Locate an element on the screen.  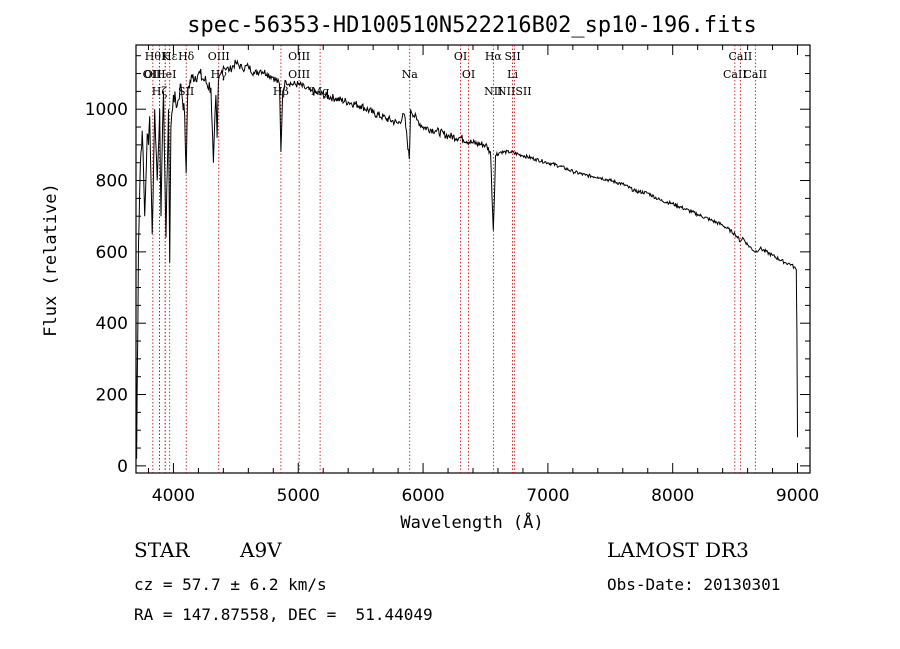
line-label-top: SII is located at coordinates (512, 56).